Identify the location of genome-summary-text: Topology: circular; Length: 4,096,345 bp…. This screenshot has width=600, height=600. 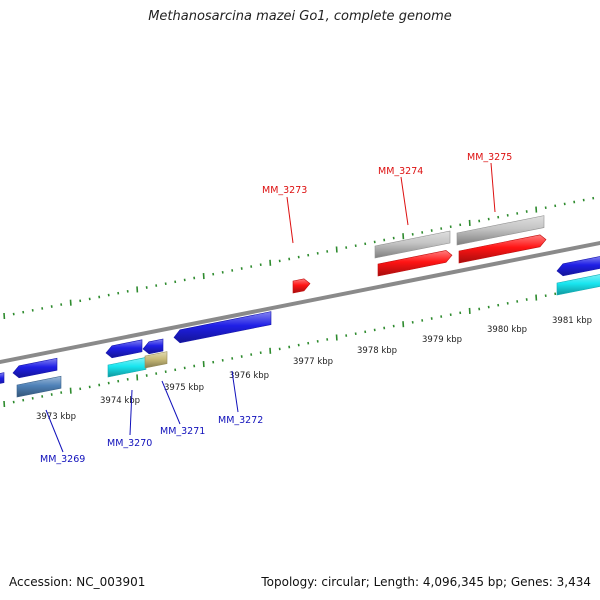
(426, 582).